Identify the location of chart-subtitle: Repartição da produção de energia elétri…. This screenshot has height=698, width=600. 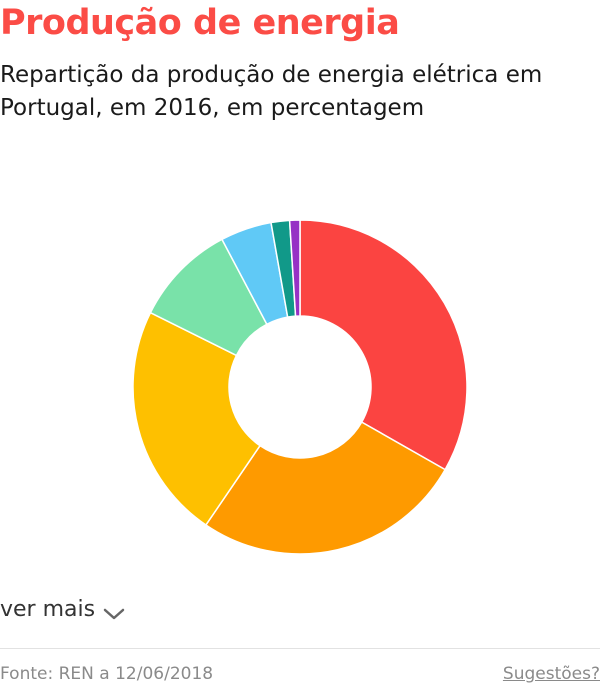
(271, 91).